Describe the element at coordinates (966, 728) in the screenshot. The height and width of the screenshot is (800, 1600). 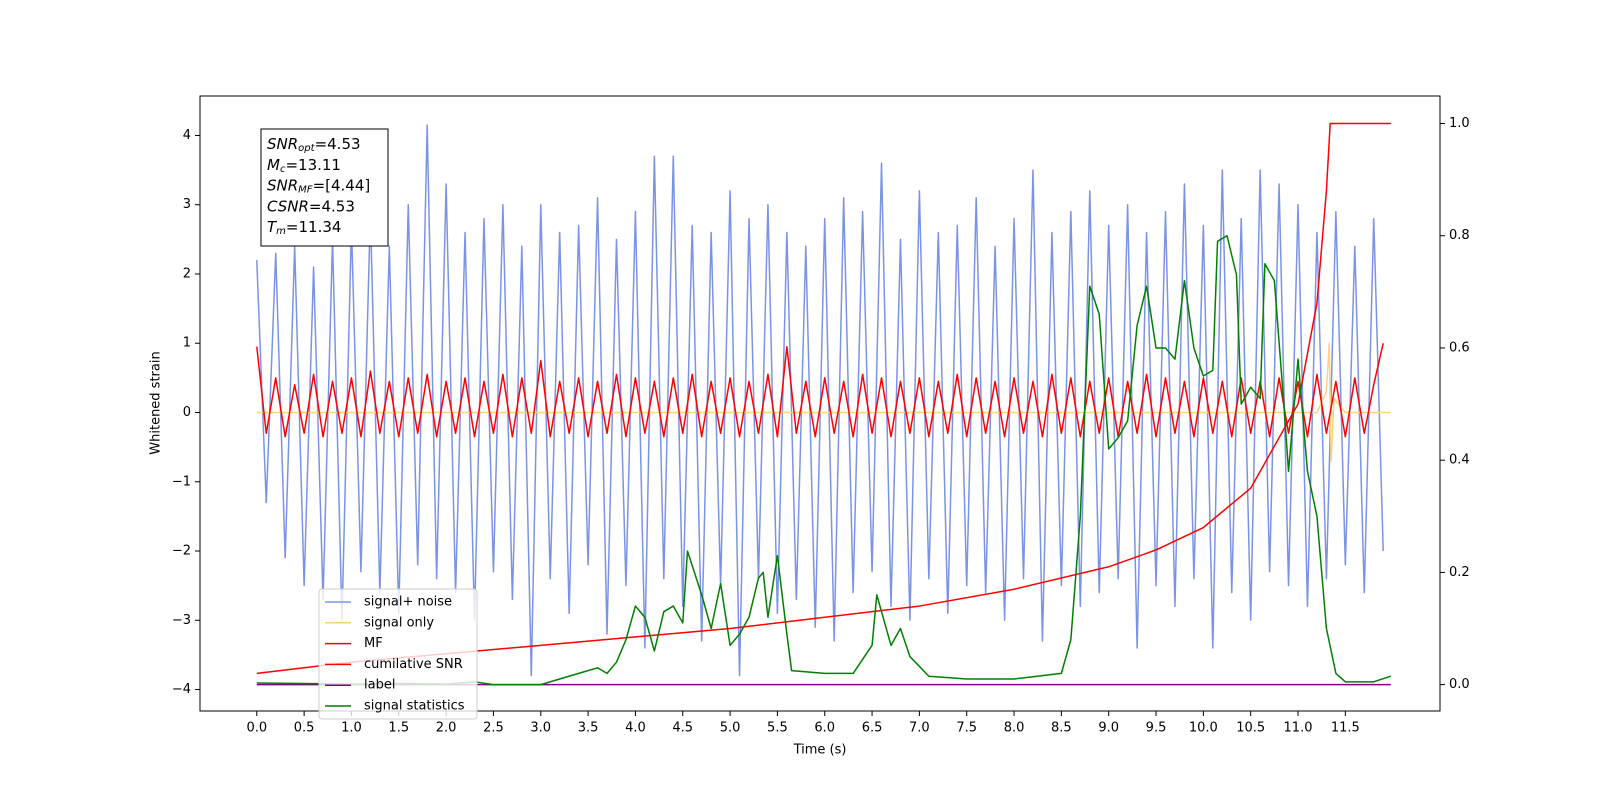
I see `x-tick-label: 7.5` at that location.